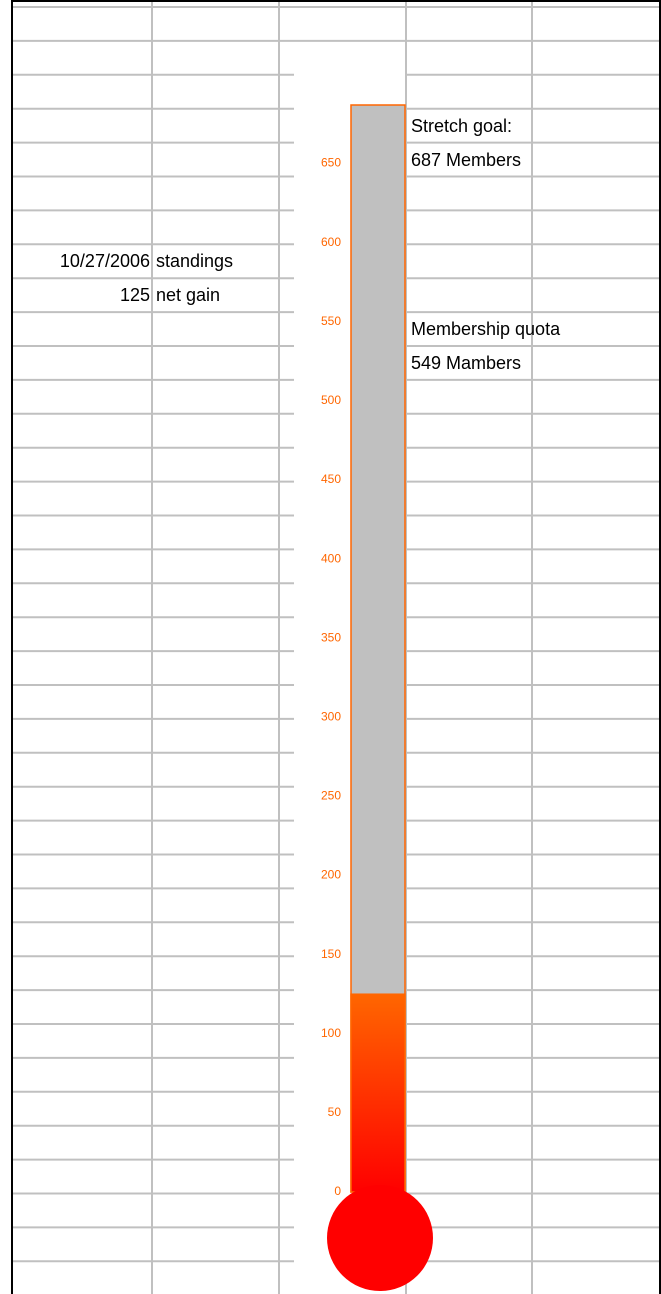  Describe the element at coordinates (331, 242) in the screenshot. I see `y-tick-label: 600` at that location.